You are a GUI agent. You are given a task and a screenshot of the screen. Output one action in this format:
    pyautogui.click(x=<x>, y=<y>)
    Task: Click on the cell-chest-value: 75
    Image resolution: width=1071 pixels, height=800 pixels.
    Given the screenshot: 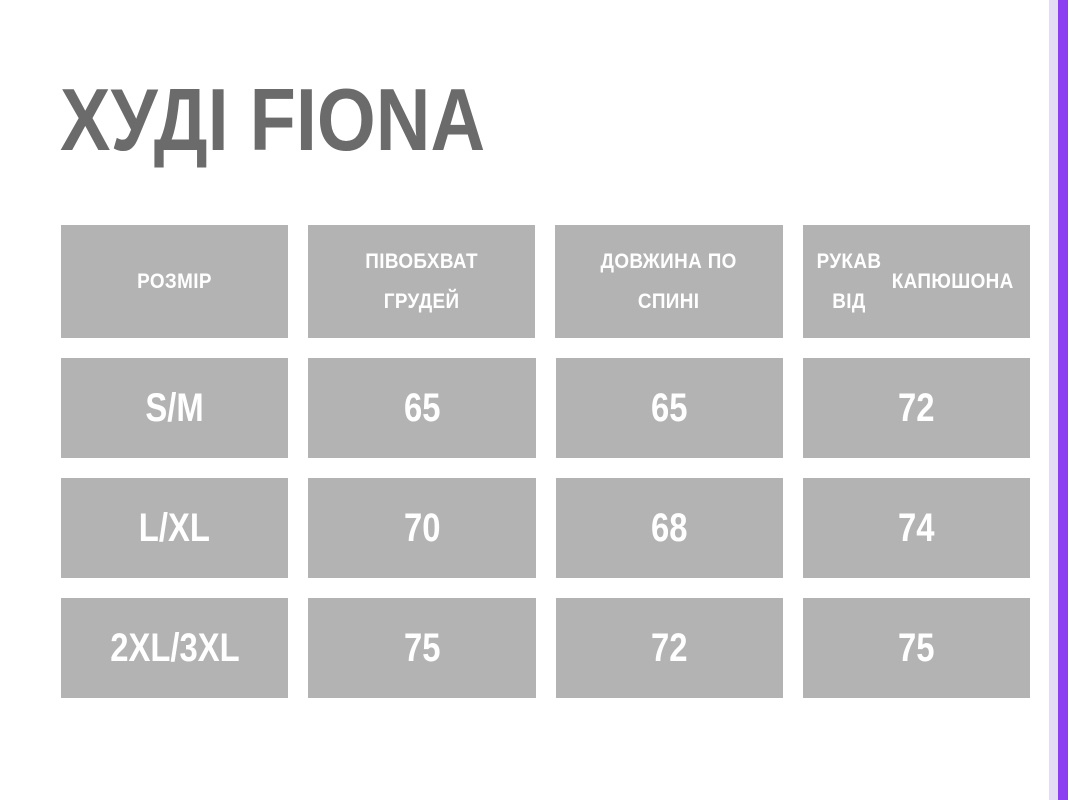 What is the action you would take?
    pyautogui.click(x=422, y=648)
    